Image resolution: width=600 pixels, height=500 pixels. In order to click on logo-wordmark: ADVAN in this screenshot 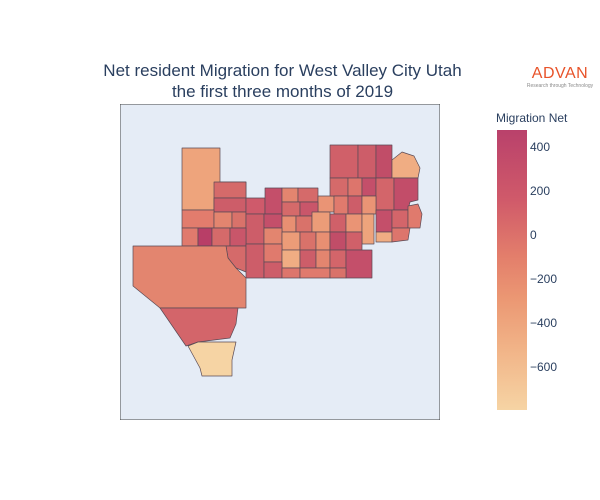, I will do `click(560, 73)`.